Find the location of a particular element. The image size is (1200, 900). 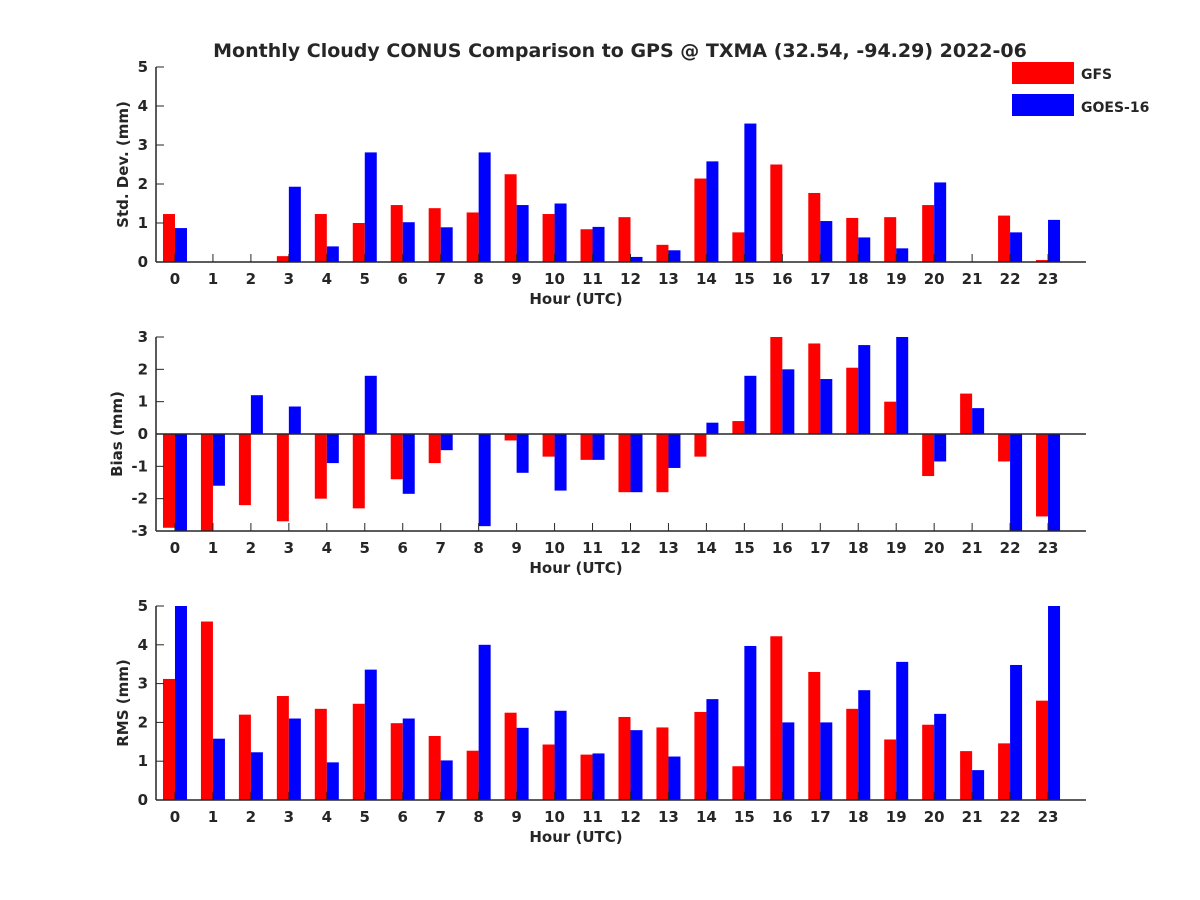

bar-gfs-panel0-hour10 is located at coordinates (548, 238).